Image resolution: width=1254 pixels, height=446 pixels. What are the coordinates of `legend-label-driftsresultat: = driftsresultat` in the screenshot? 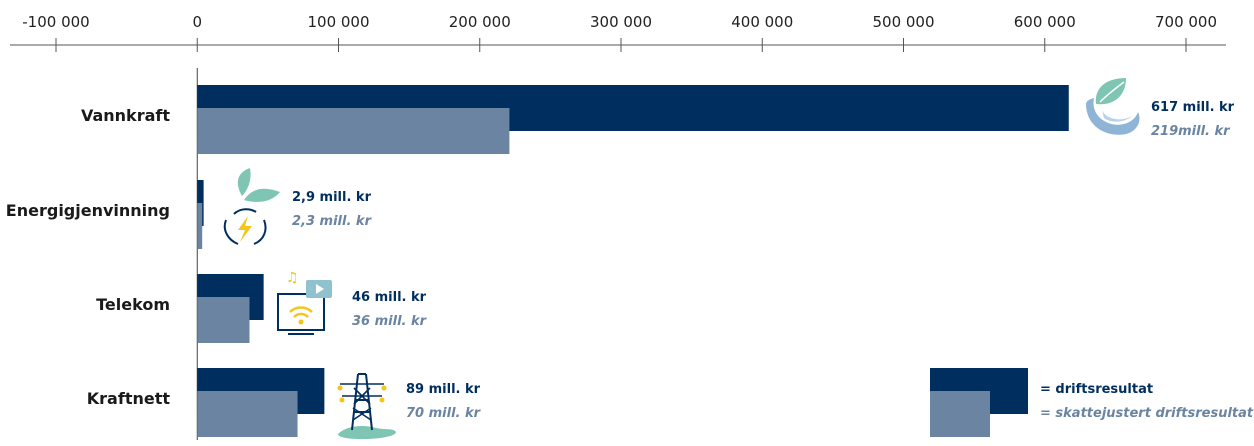 It's located at (1096, 389).